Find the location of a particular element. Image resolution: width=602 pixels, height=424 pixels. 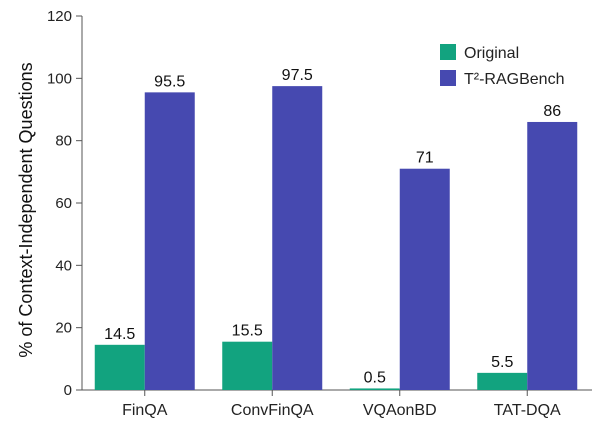

y-axis-label: % of Context-Independent Questions is located at coordinates (26, 209).